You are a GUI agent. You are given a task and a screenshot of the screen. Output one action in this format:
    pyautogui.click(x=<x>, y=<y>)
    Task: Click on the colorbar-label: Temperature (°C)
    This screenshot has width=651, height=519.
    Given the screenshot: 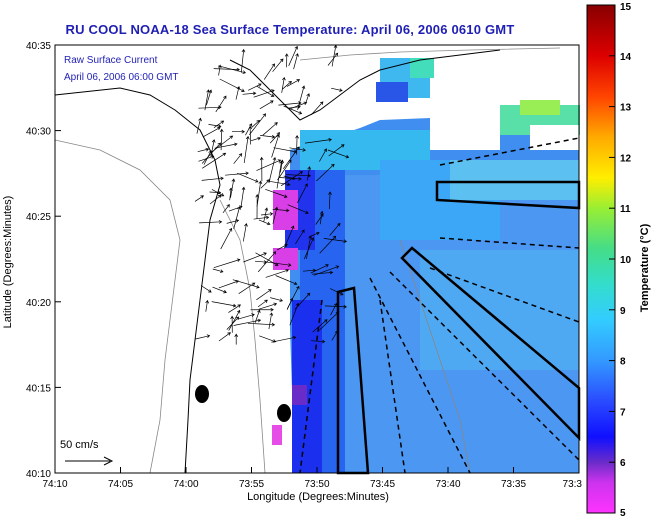 What is the action you would take?
    pyautogui.click(x=645, y=267)
    